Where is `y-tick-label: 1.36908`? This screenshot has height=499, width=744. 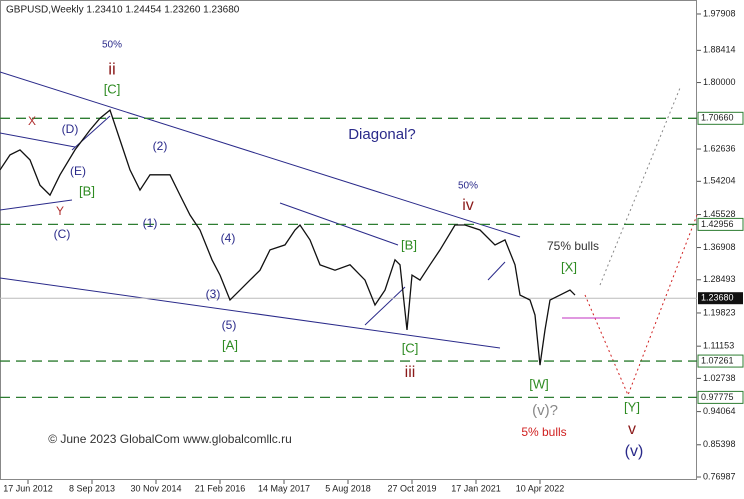
y-tick-label: 1.36908 is located at coordinates (719, 247).